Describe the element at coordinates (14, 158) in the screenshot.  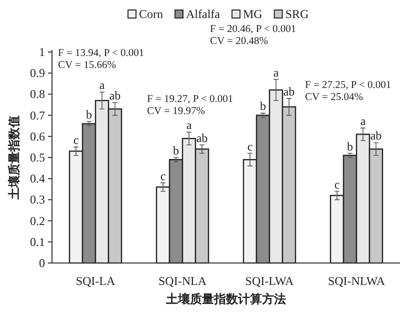
I see `y-axis-title: 土壤质量指数值` at that location.